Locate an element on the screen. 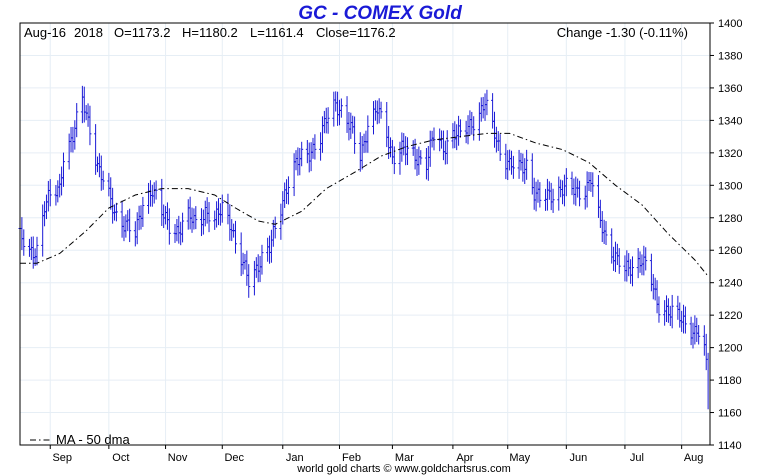  y-tick-label: 1280 is located at coordinates (730, 219).